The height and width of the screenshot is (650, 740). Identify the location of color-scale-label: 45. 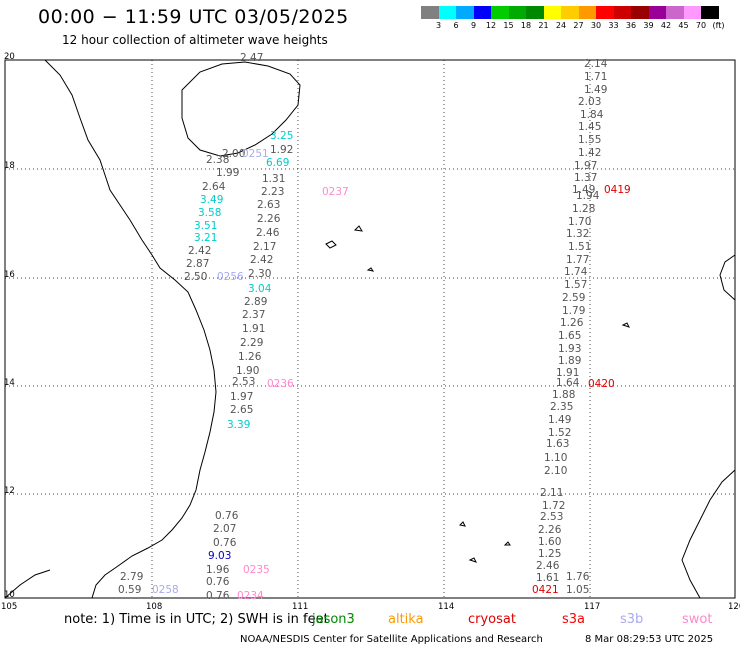
(683, 25).